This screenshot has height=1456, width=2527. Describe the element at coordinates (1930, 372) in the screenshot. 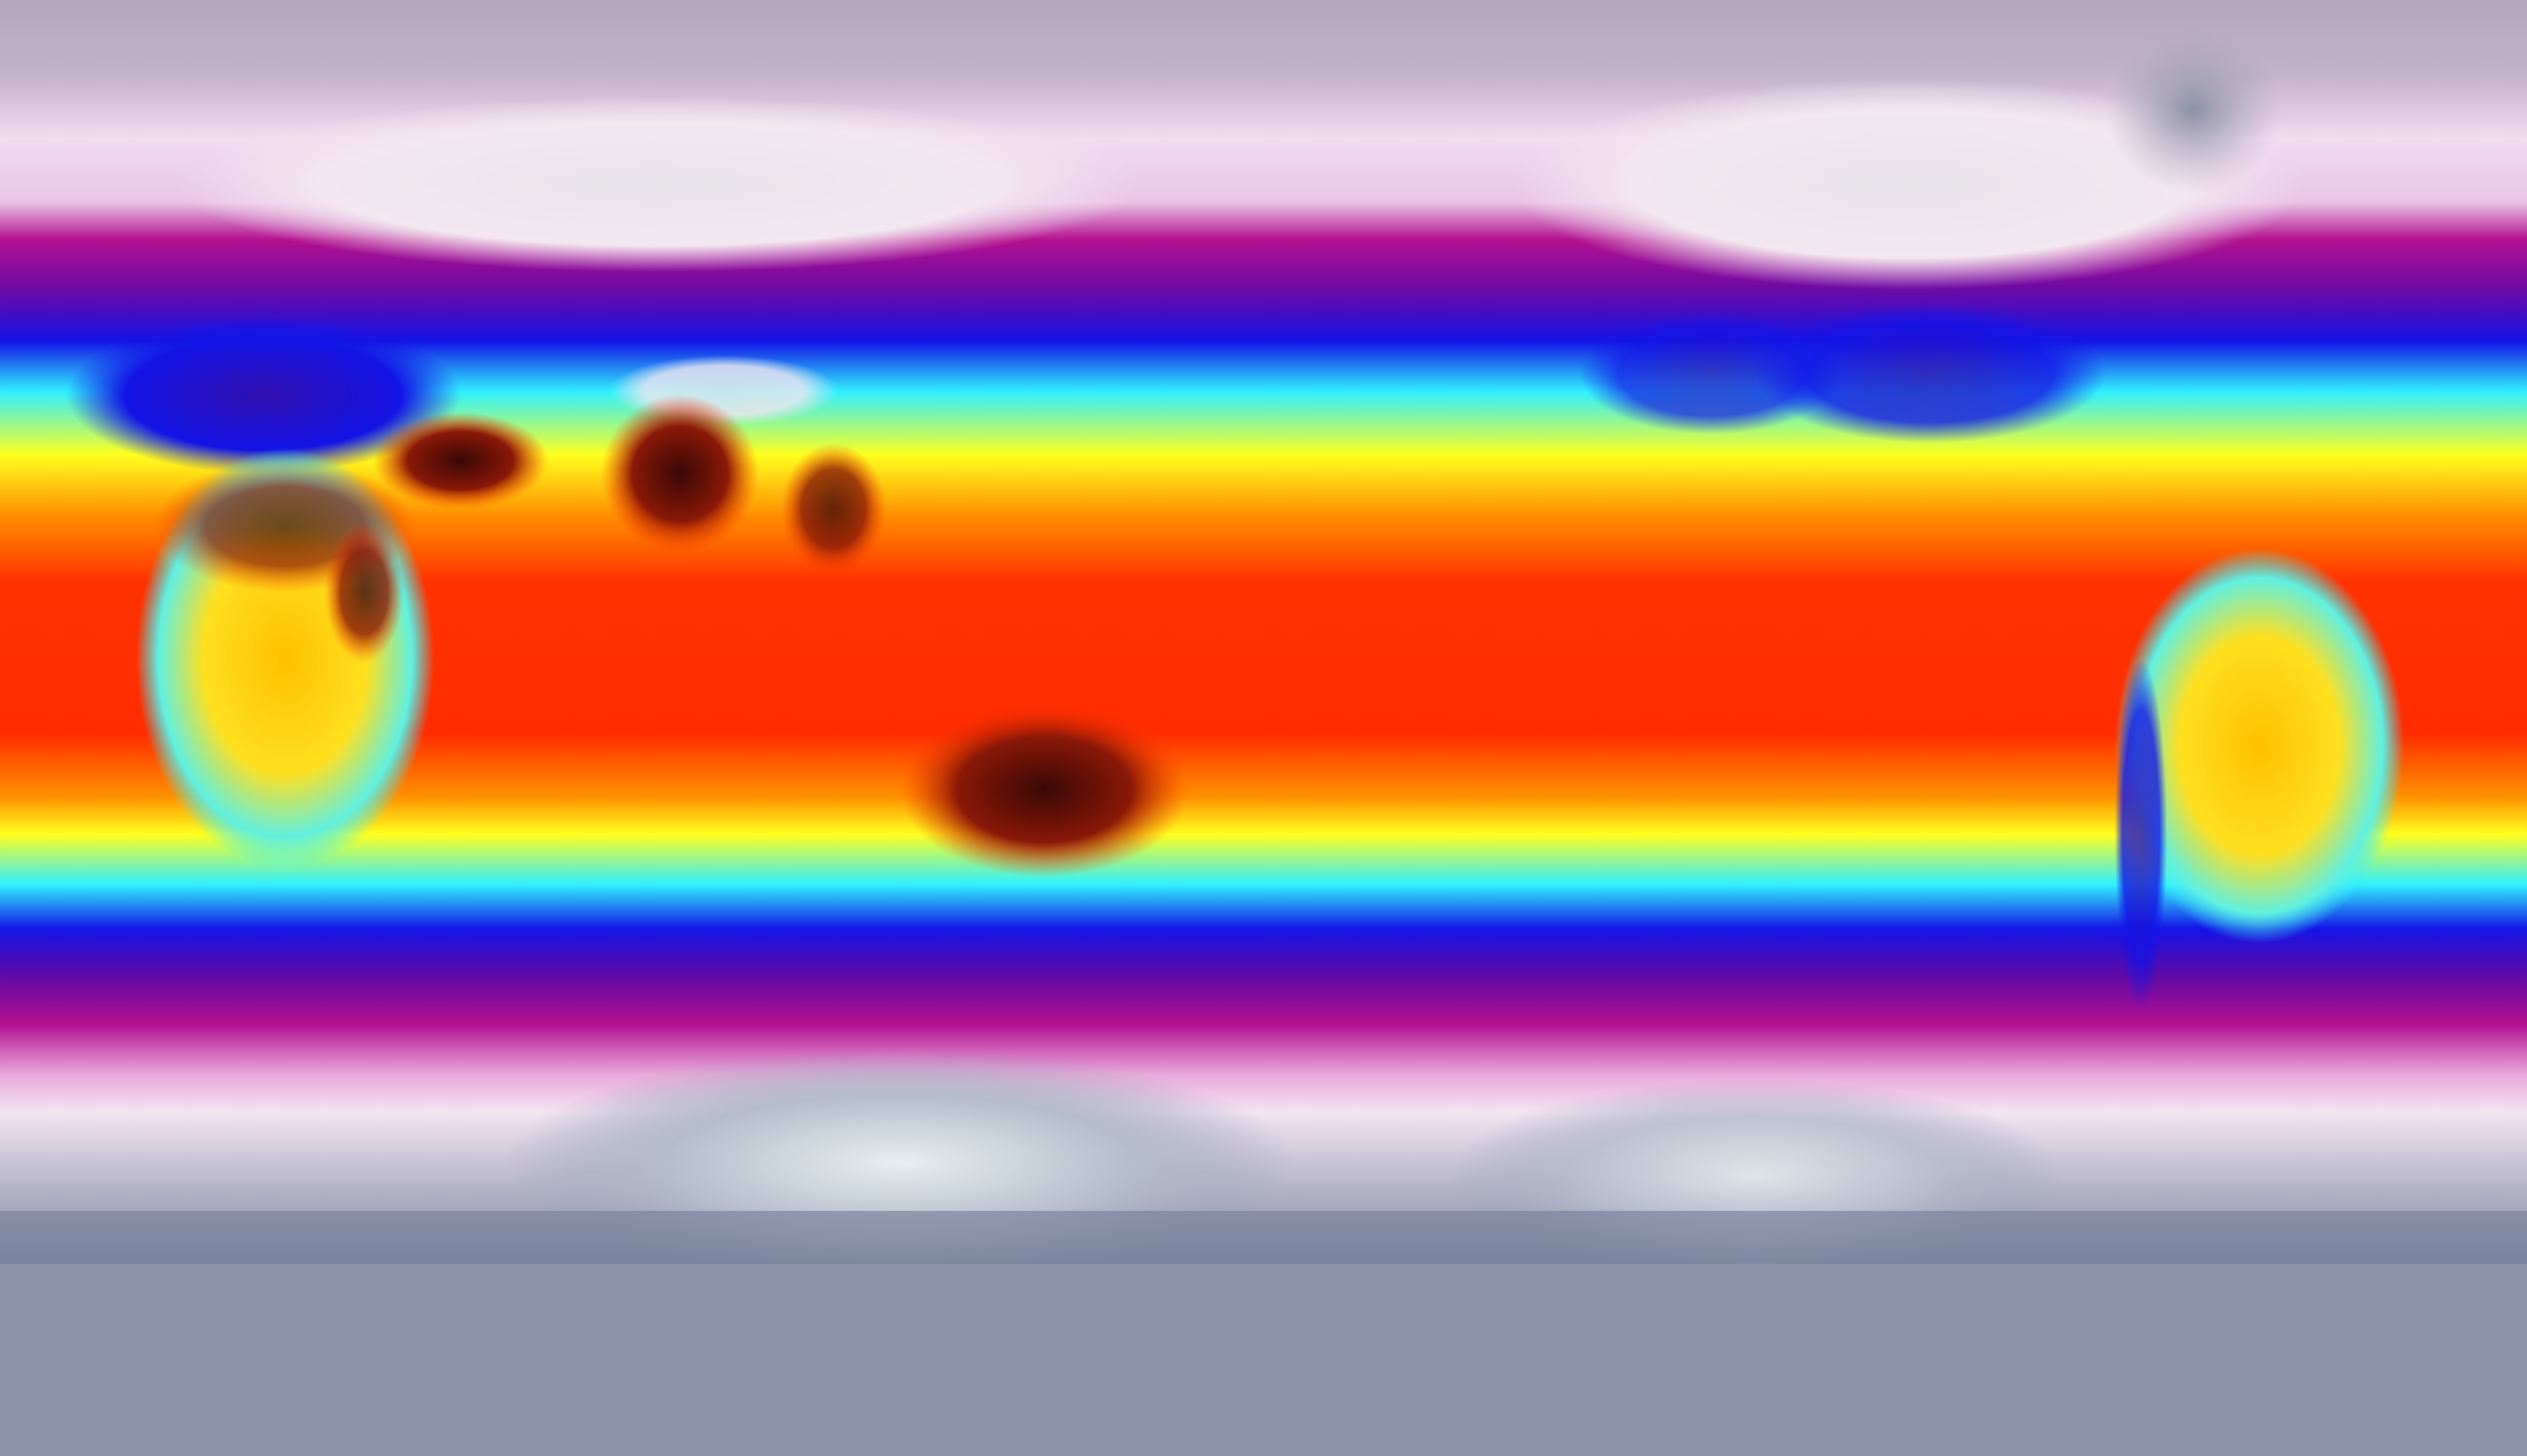

I see `north-america-cold` at that location.